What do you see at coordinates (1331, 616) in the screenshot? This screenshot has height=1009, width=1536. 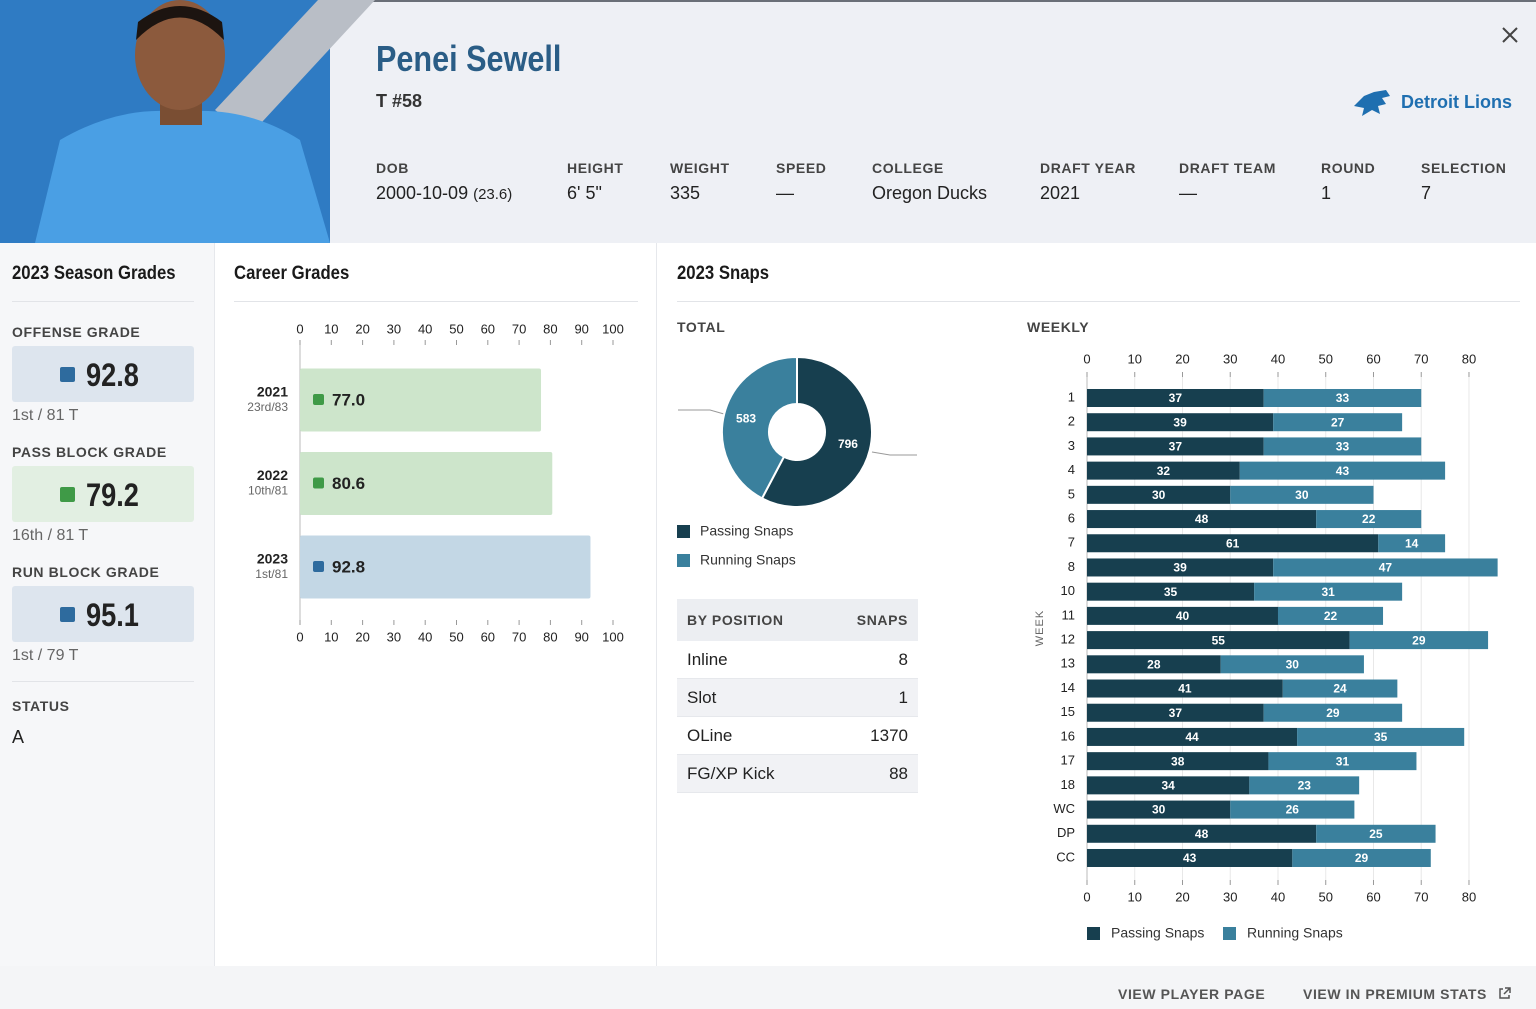 I see `data-label: 22` at bounding box center [1331, 616].